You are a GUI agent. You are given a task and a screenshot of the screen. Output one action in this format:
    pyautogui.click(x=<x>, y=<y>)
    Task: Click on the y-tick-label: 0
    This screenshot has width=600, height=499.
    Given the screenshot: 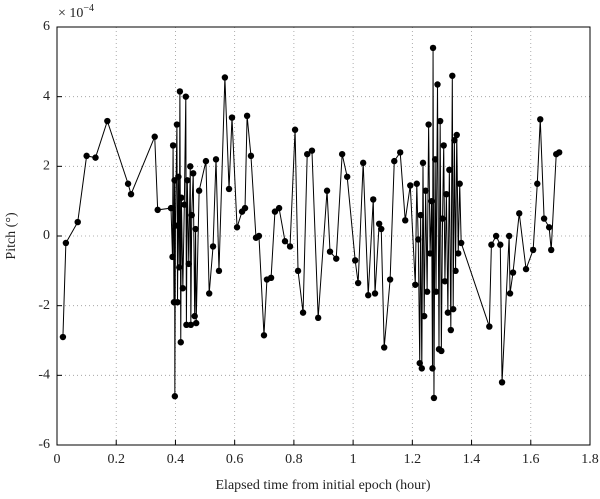 What is the action you would take?
    pyautogui.click(x=46, y=235)
    